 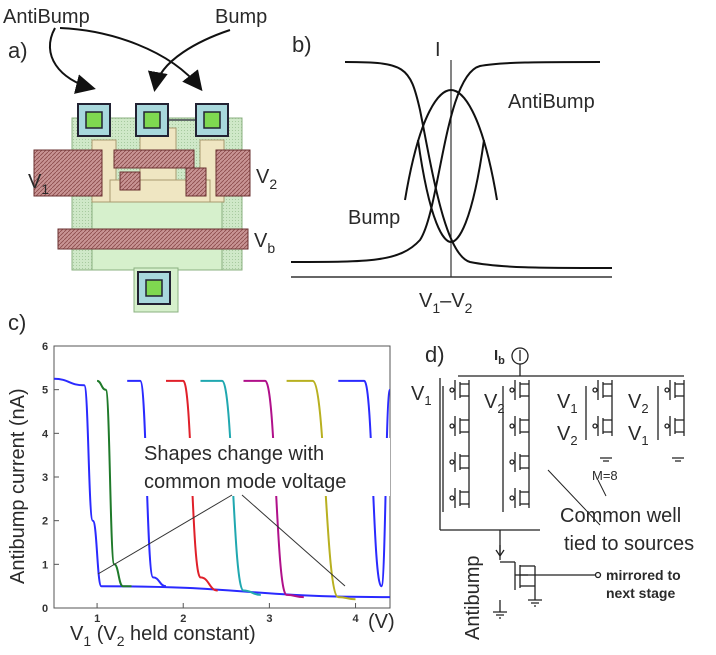 I want to click on panel-c-label: c), so click(x=17, y=322).